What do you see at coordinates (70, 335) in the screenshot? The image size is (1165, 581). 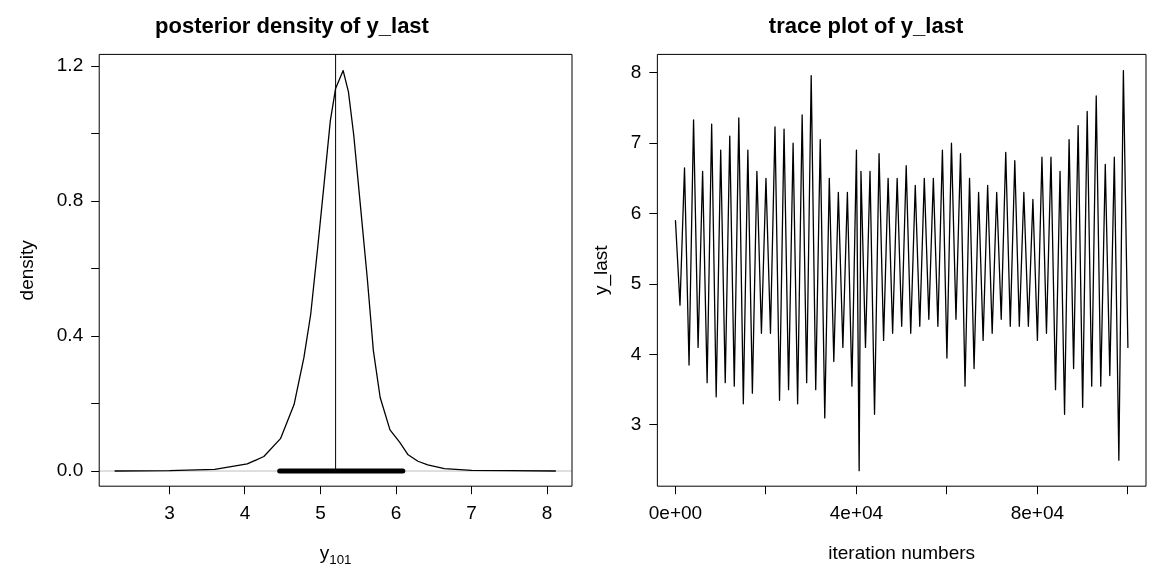 I see `y-tick-label: 0.4` at bounding box center [70, 335].